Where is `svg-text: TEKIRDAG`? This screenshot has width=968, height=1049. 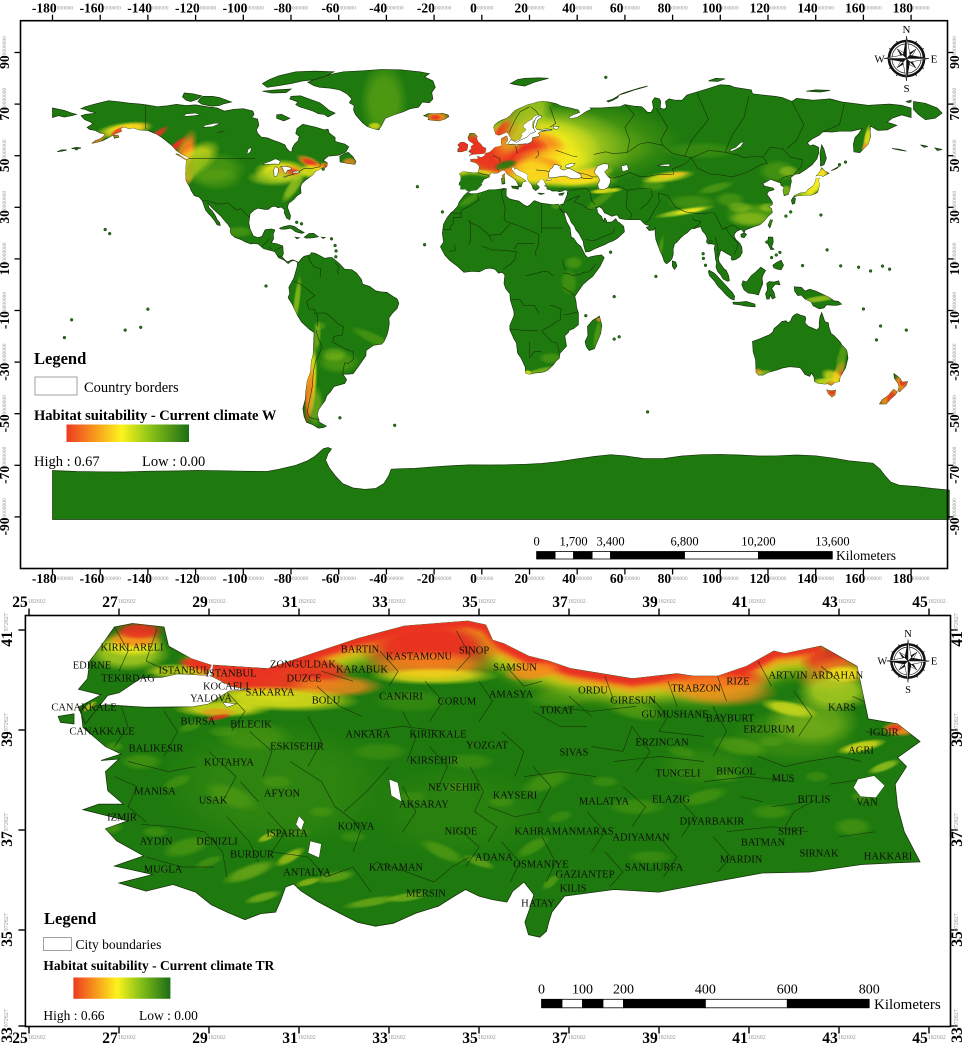
svg-text: TEKIRDAG is located at coordinates (128, 679).